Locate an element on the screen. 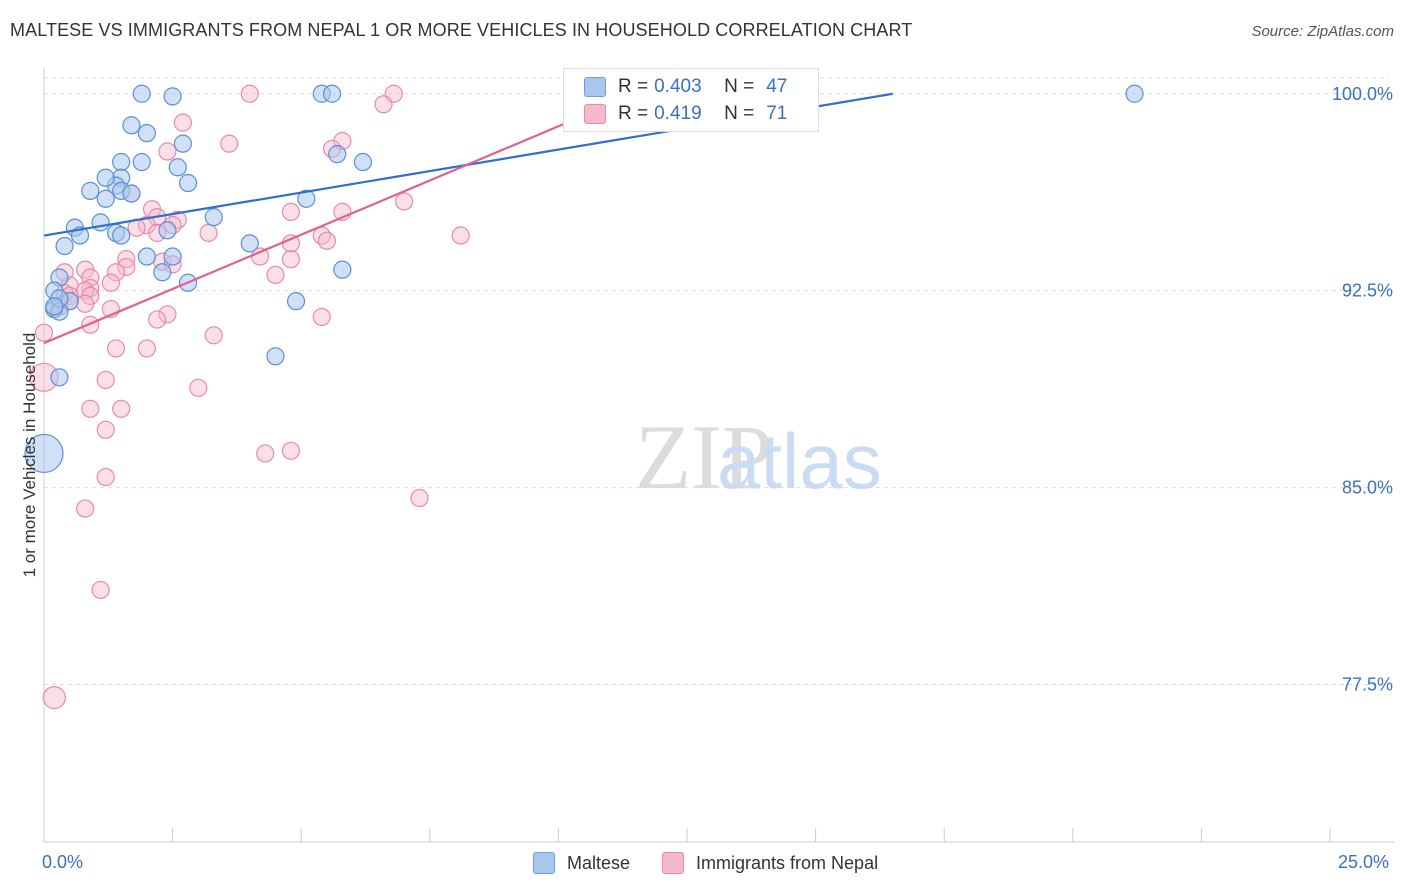 This screenshot has height=892, width=1406. watermark-atlas: atlas is located at coordinates (799, 461).